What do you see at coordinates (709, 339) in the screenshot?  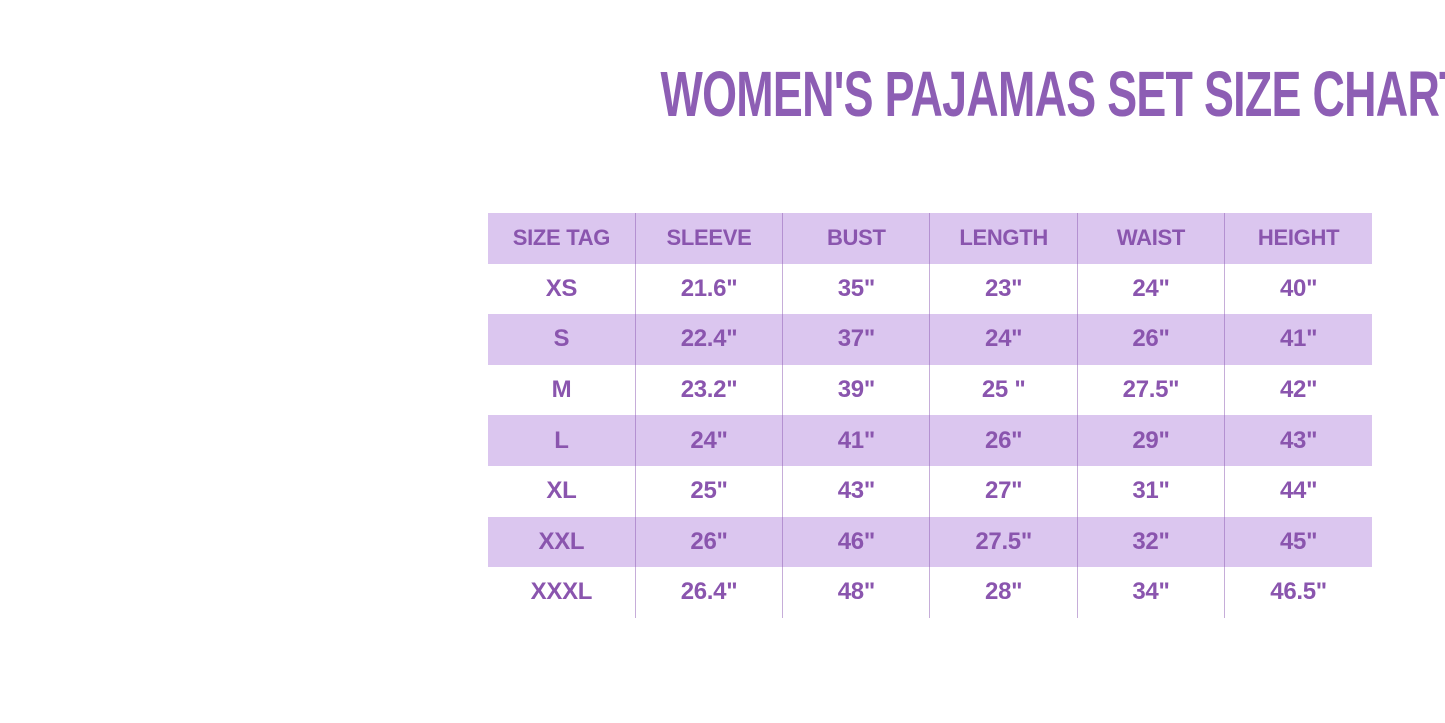 I see `value-cell: 22.4"` at bounding box center [709, 339].